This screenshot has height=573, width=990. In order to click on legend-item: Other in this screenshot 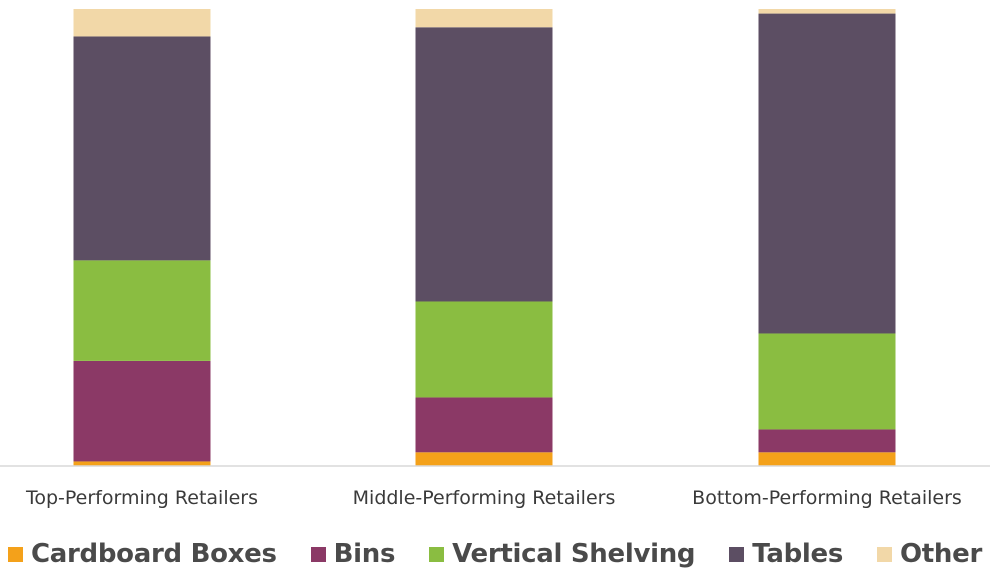, I will do `click(929, 554)`.